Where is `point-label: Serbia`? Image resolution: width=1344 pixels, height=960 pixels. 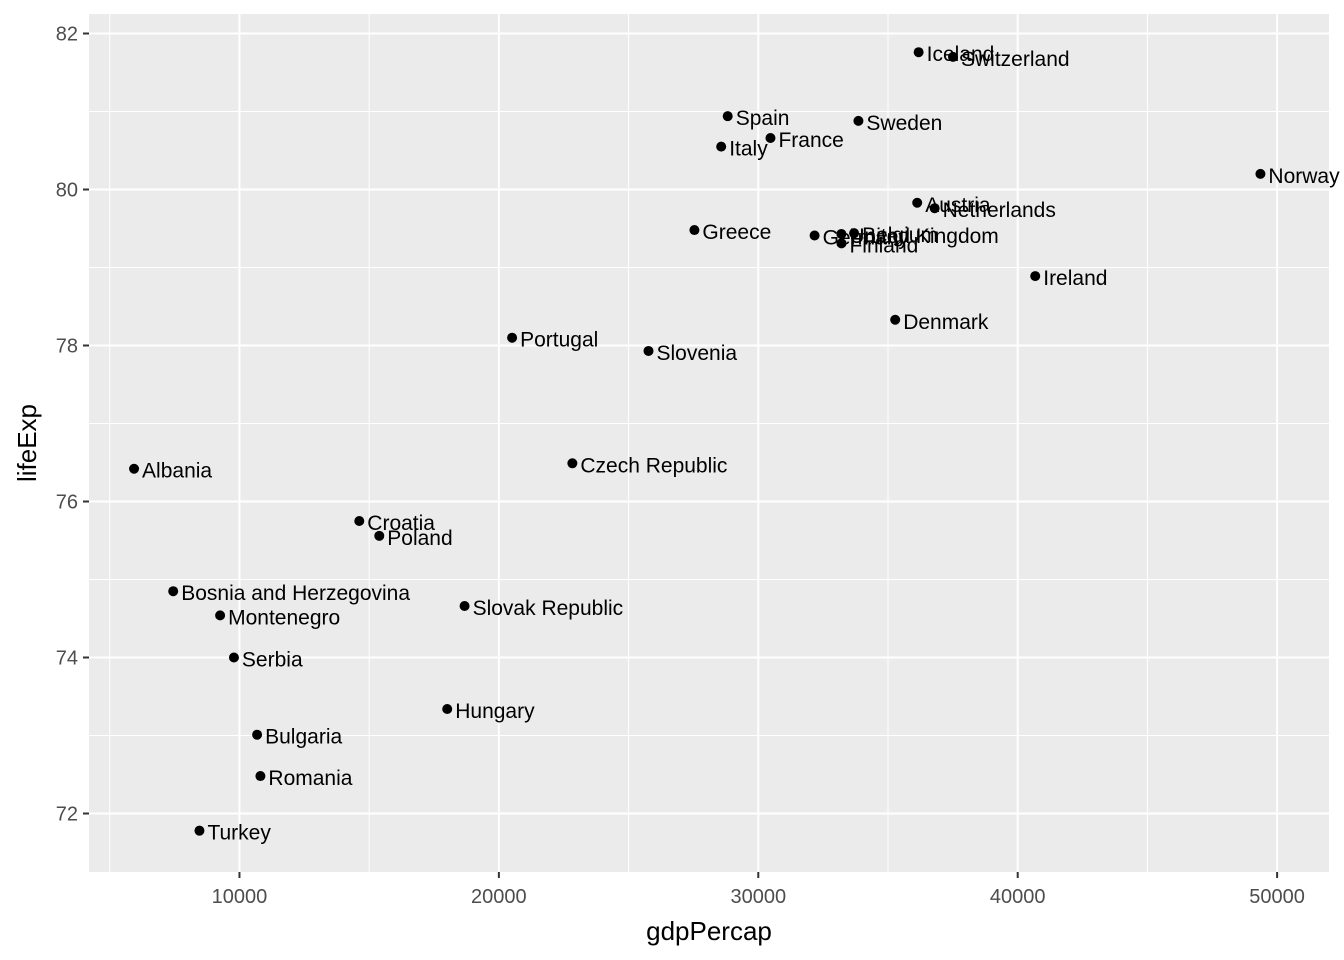
point-label: Serbia is located at coordinates (272, 660).